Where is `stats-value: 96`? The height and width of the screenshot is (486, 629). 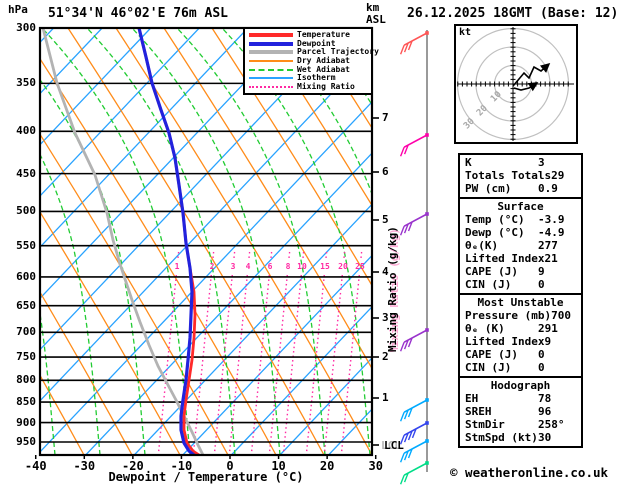 stats-value: 96 is located at coordinates (545, 411).